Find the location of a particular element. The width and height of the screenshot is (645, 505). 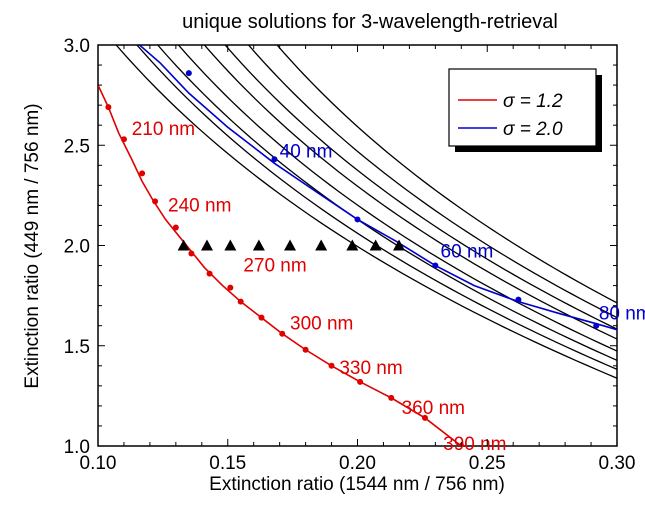

legend-label-red: σ = 1.2 is located at coordinates (533, 101).